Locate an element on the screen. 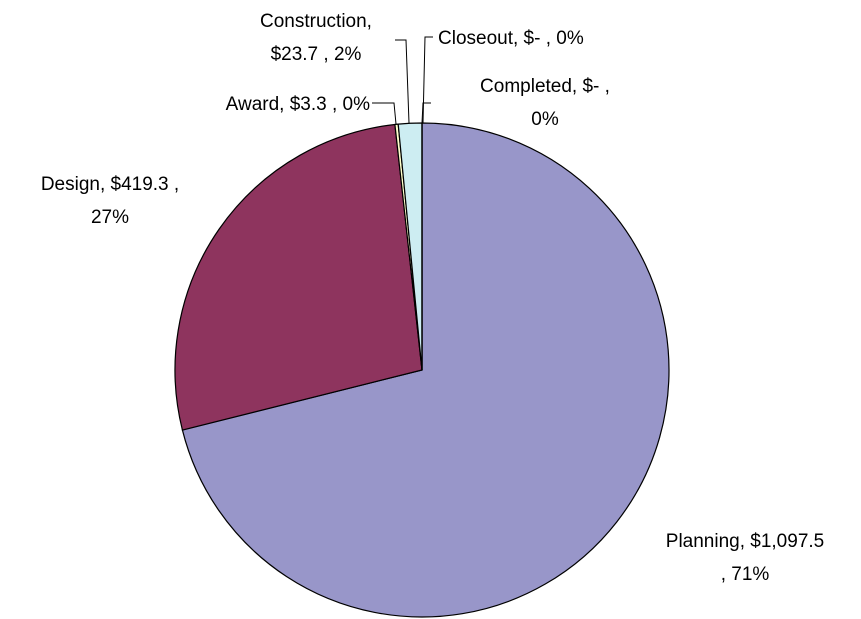  pie-slice is located at coordinates (298, 277).